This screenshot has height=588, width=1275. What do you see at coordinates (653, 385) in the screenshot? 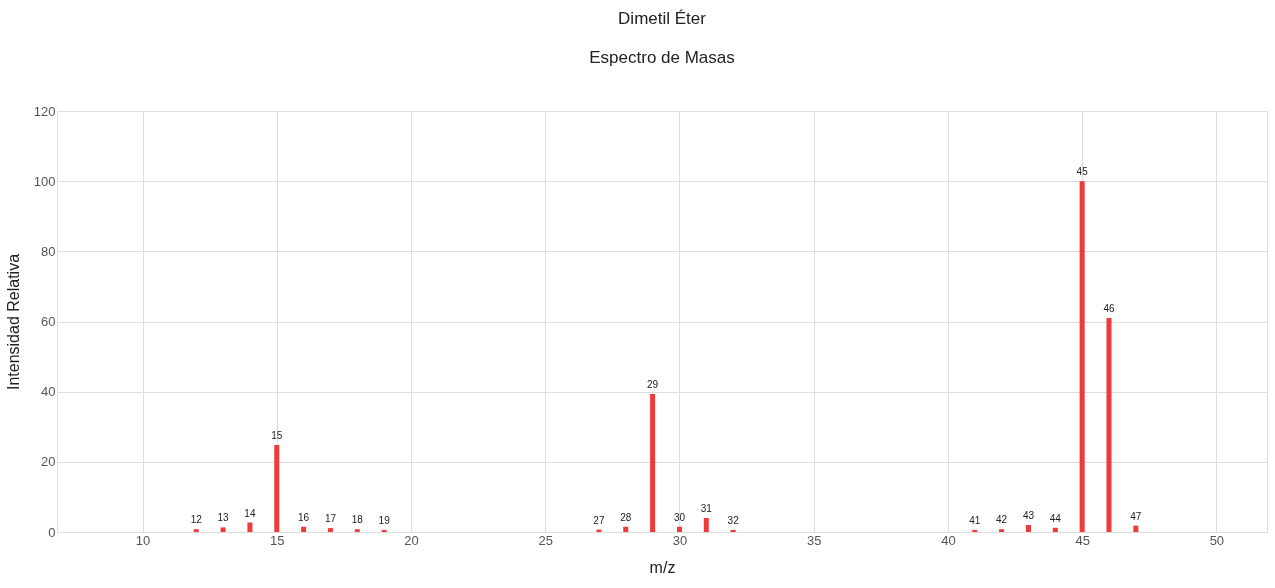
I see `annotation: 29` at bounding box center [653, 385].